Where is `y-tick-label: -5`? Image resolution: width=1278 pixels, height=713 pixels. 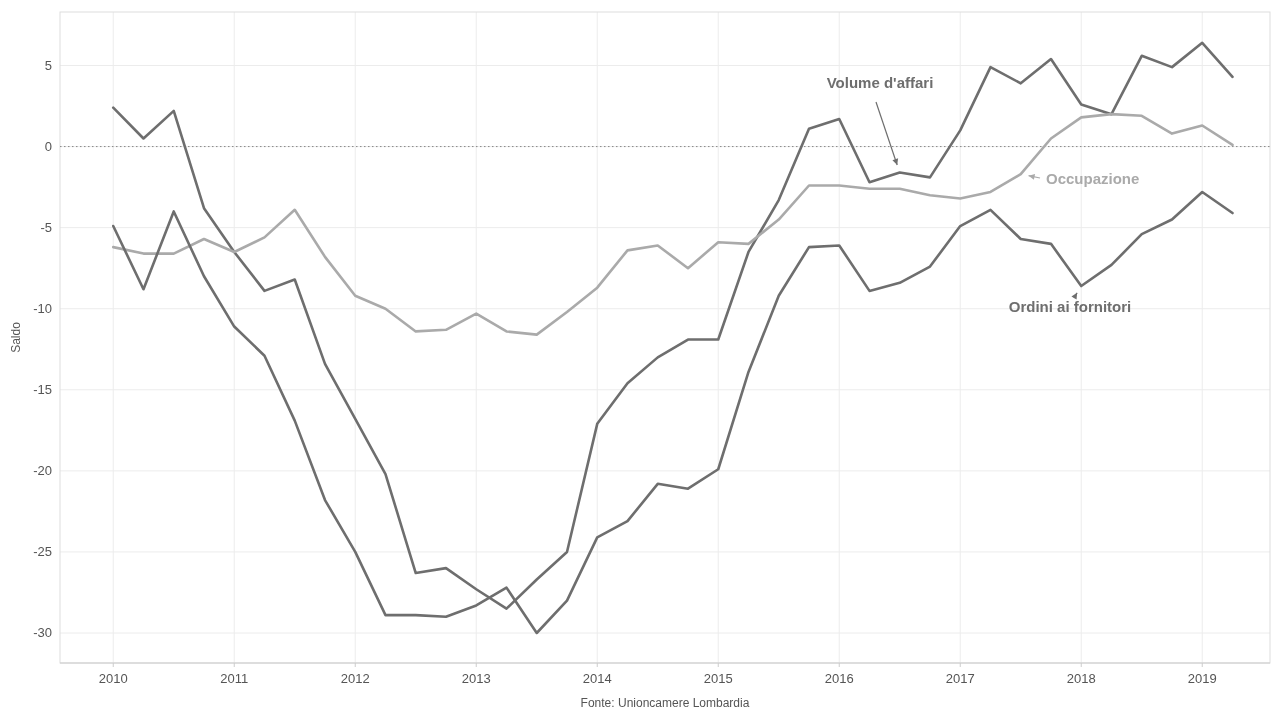
y-tick-label: -5 is located at coordinates (46, 227).